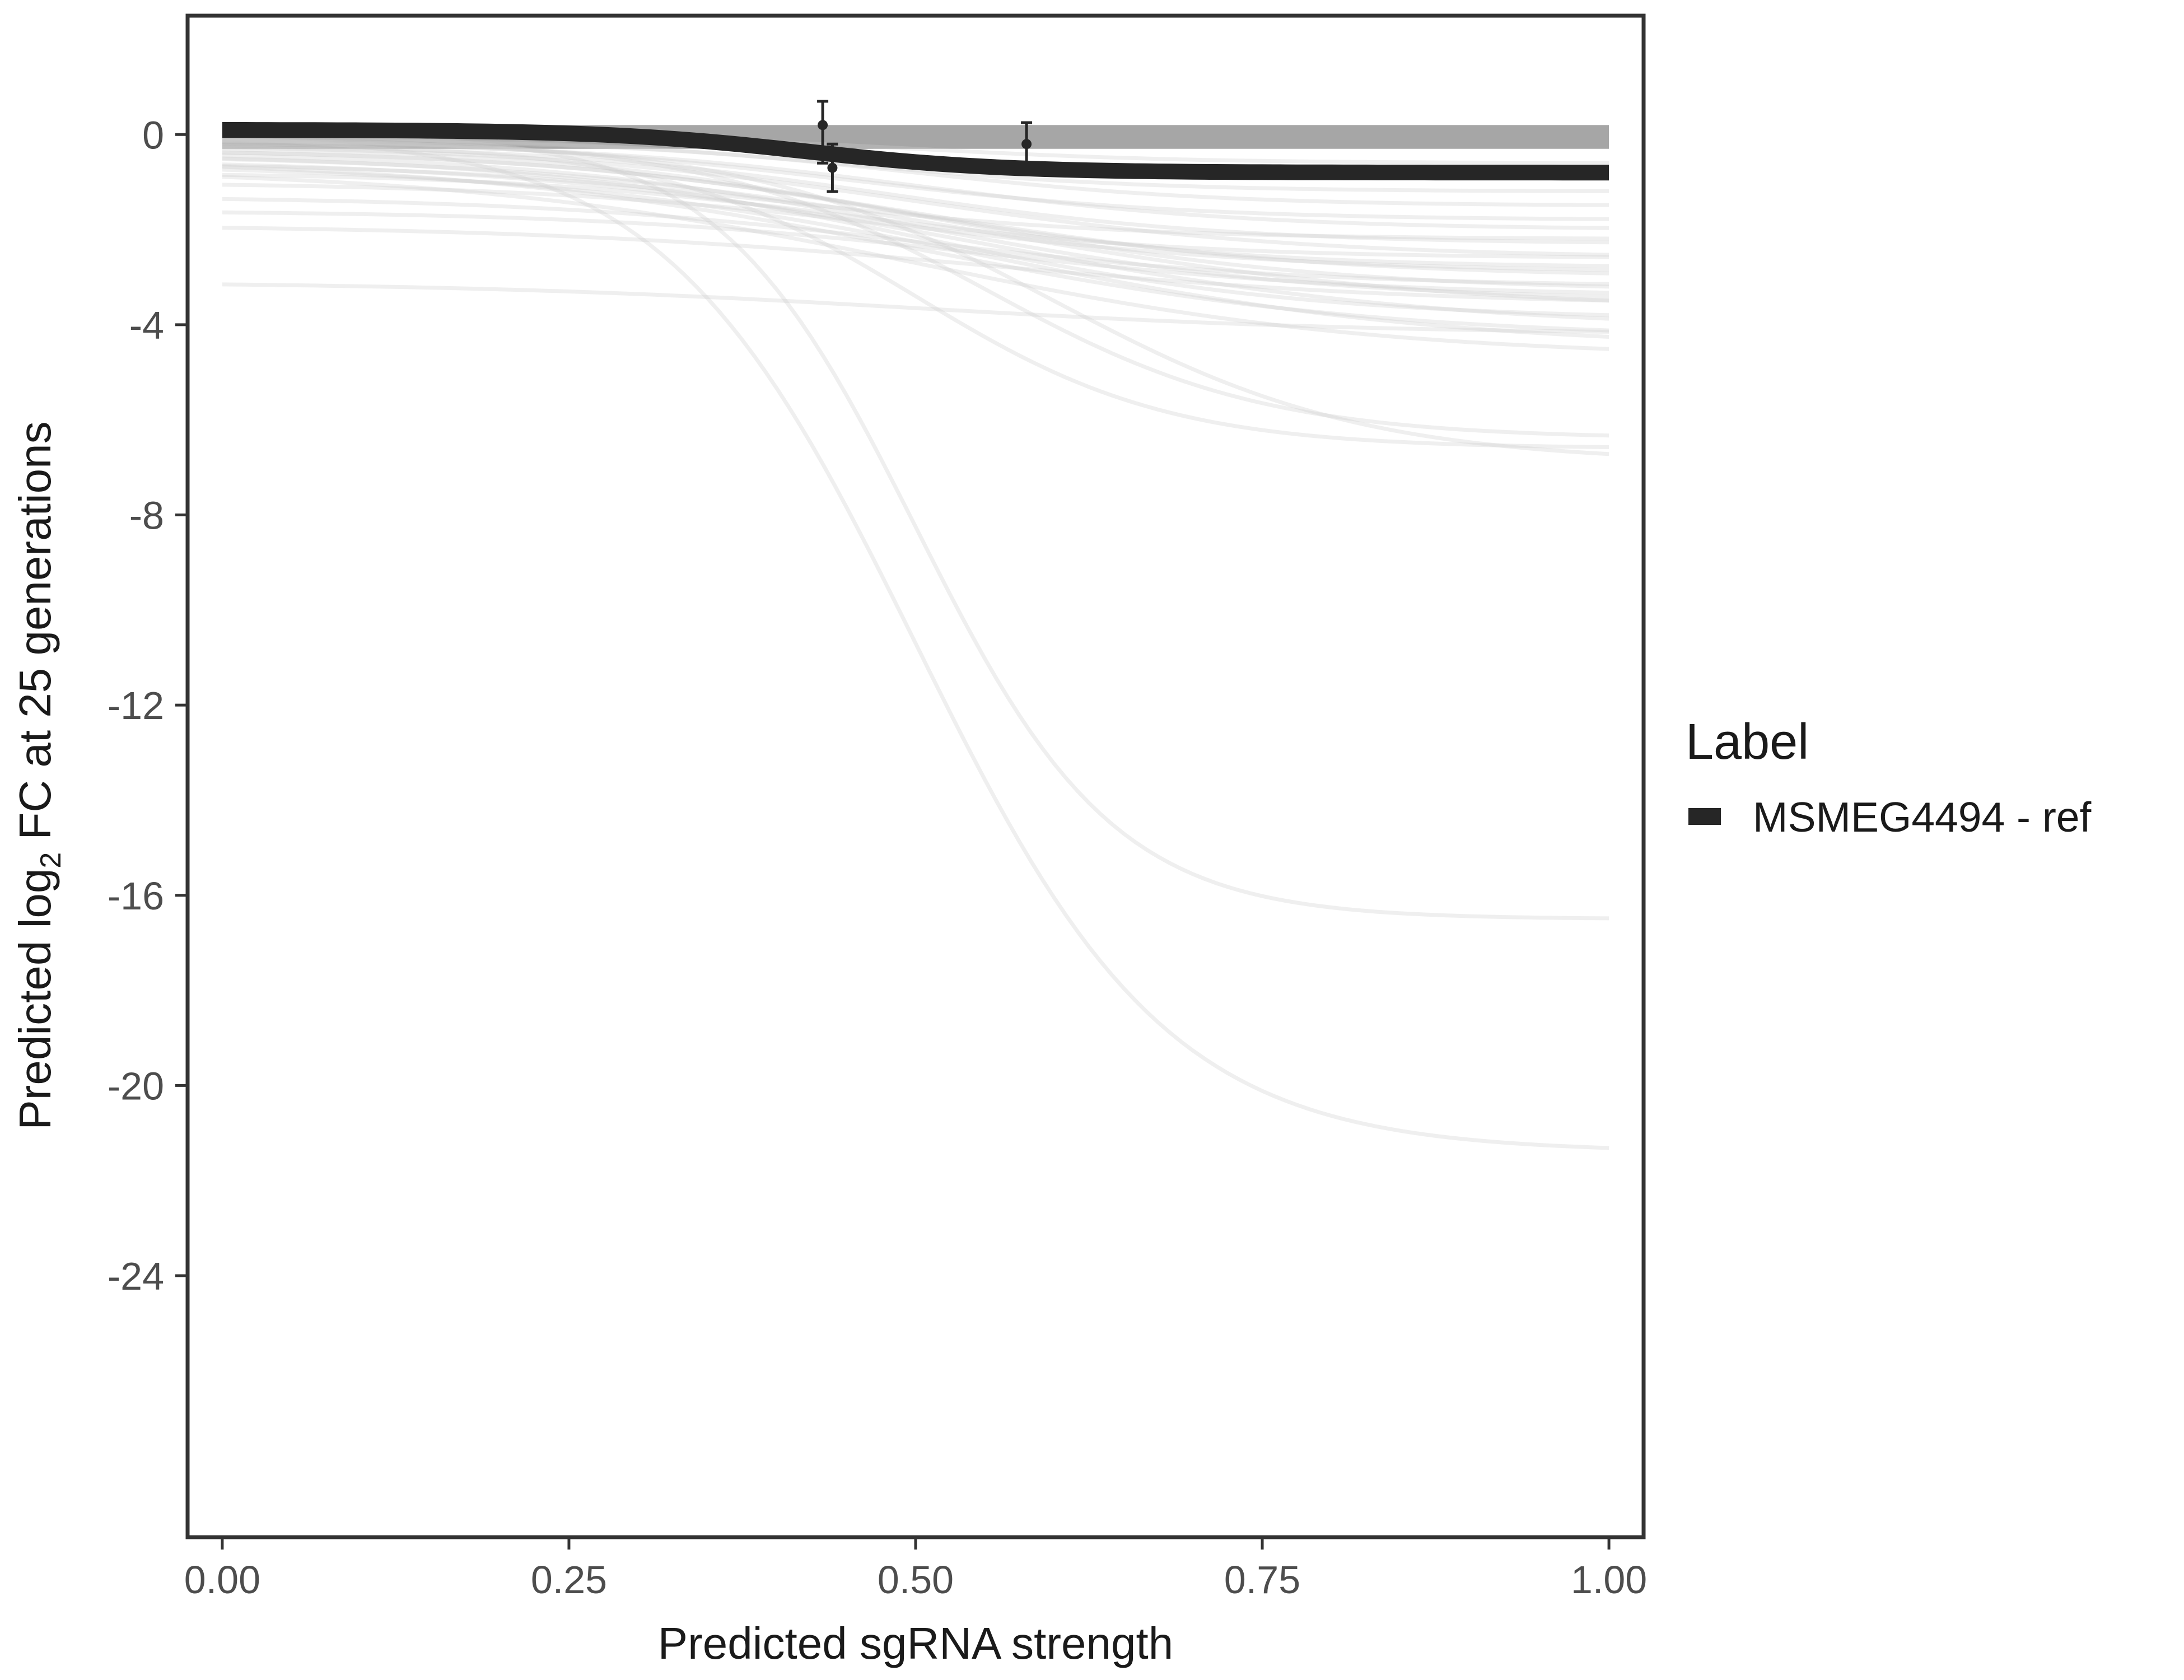 The width and height of the screenshot is (2184, 1680). Describe the element at coordinates (35, 637) in the screenshot. I see `y-axis-title-rest: FC at 25 generations` at that location.